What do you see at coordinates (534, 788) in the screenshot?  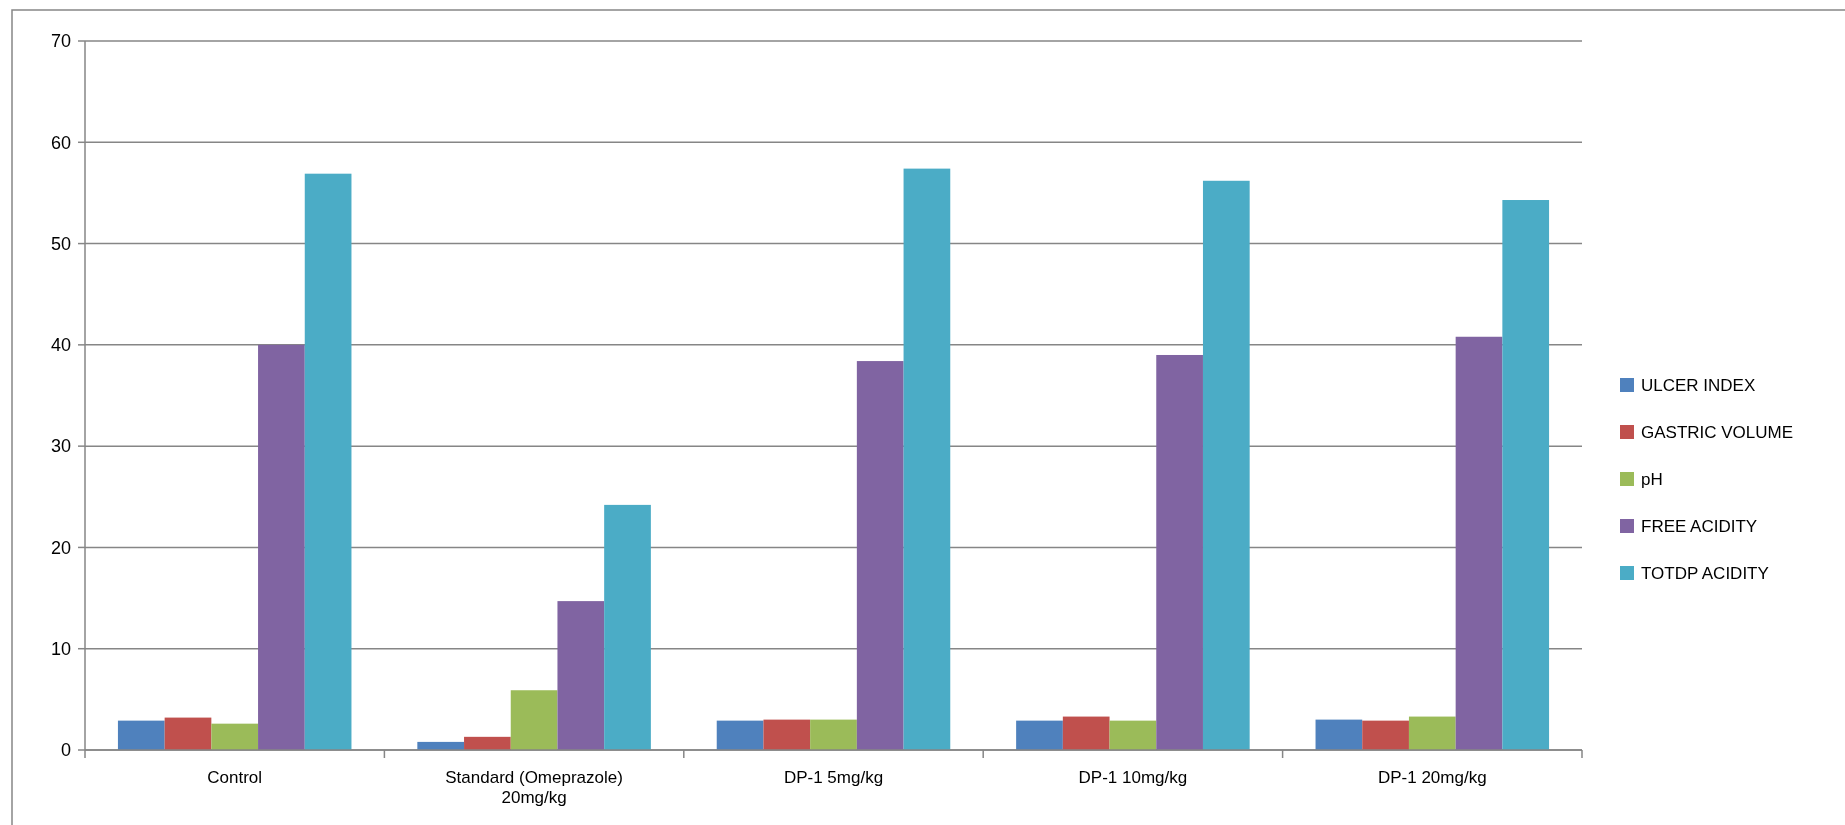 I see `x-tick-label: Standard (Omeprazole) 20mg/kg` at bounding box center [534, 788].